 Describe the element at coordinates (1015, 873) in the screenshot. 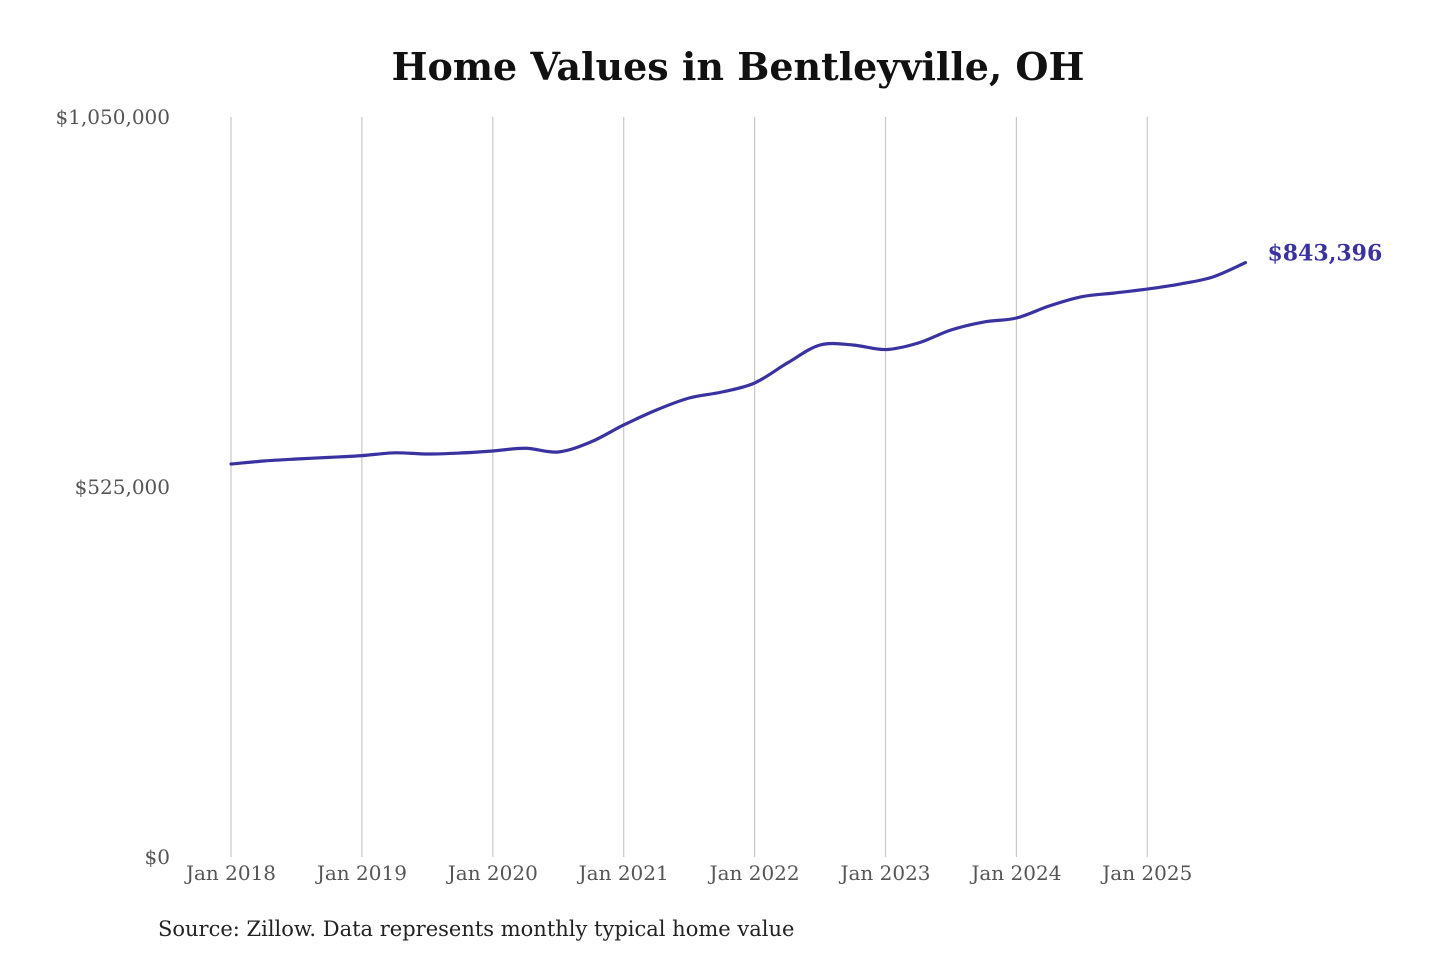

I see `x-tick-label: Jan 2024` at that location.